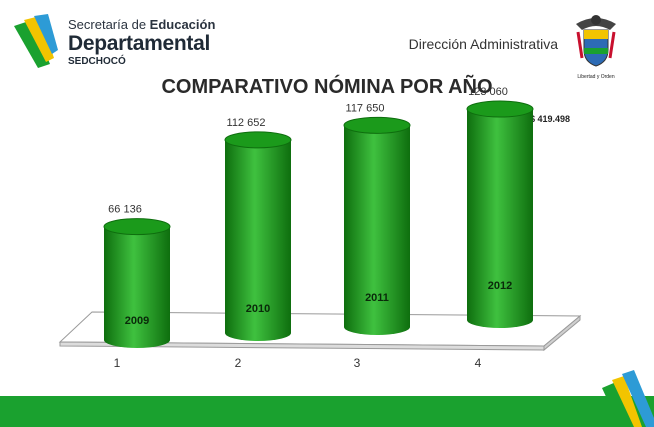  I want to click on bar-2012, so click(500, 218).